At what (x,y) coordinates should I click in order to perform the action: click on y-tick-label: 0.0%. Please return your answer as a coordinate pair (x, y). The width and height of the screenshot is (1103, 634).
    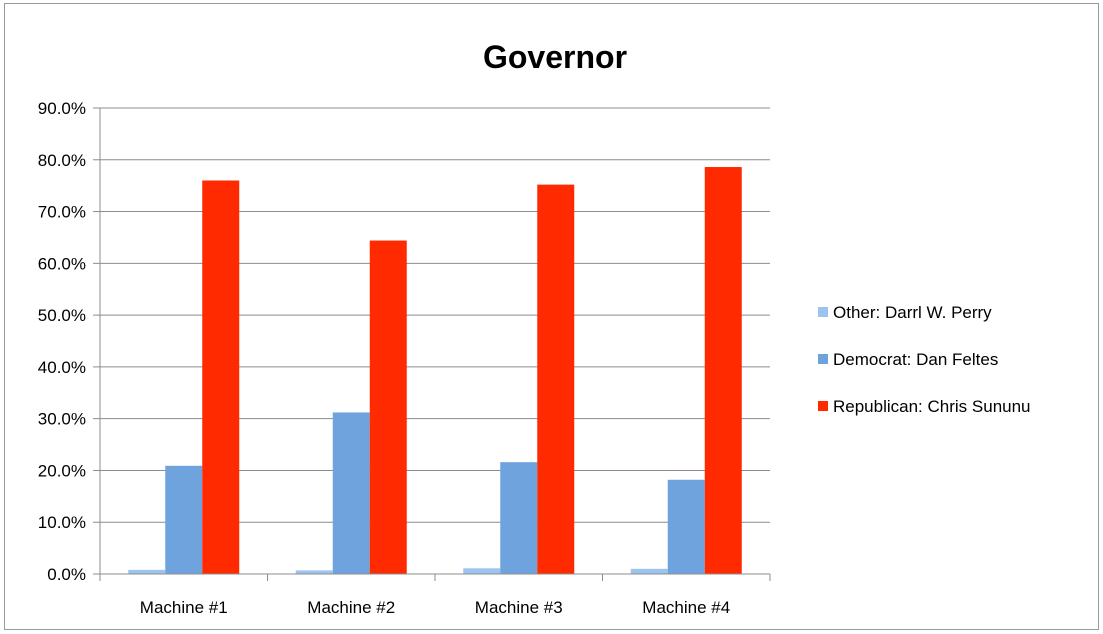
    Looking at the image, I should click on (66, 574).